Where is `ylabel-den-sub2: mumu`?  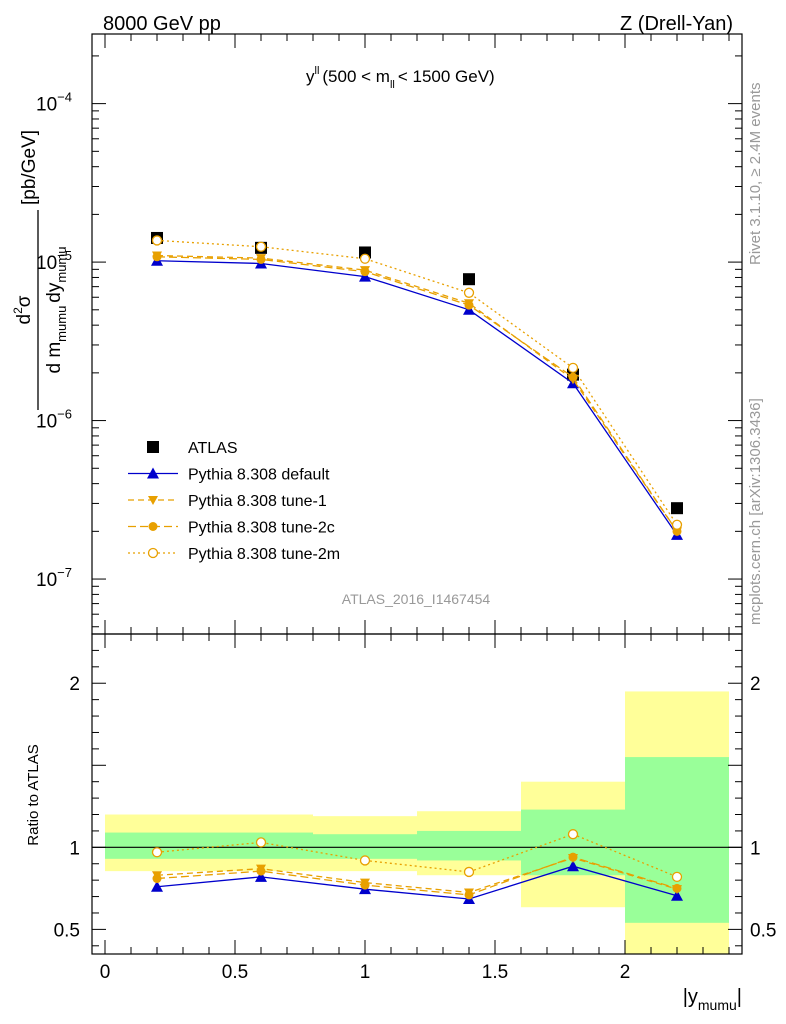 ylabel-den-sub2: mumu is located at coordinates (61, 264).